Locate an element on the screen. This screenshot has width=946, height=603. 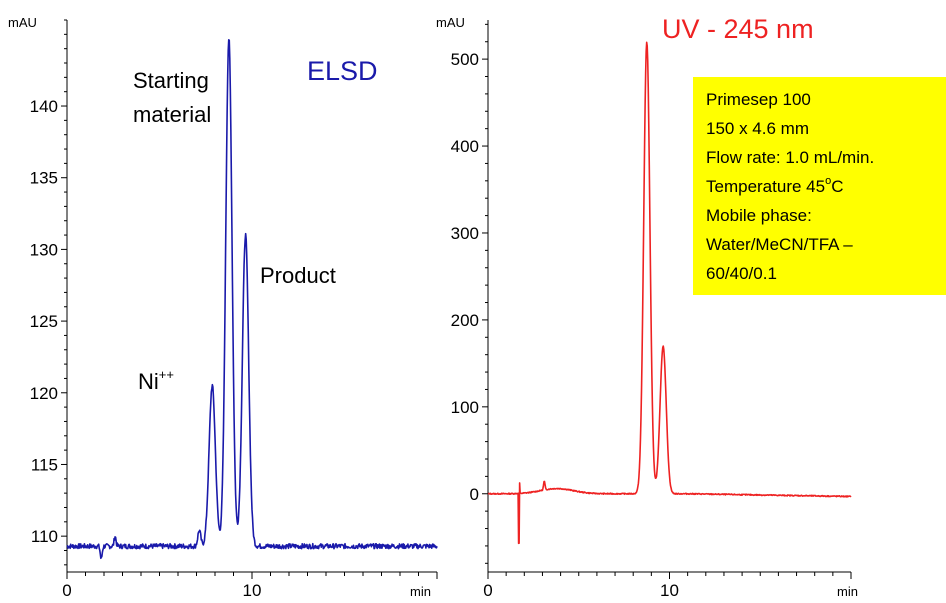
annotation-material: material is located at coordinates (172, 114).